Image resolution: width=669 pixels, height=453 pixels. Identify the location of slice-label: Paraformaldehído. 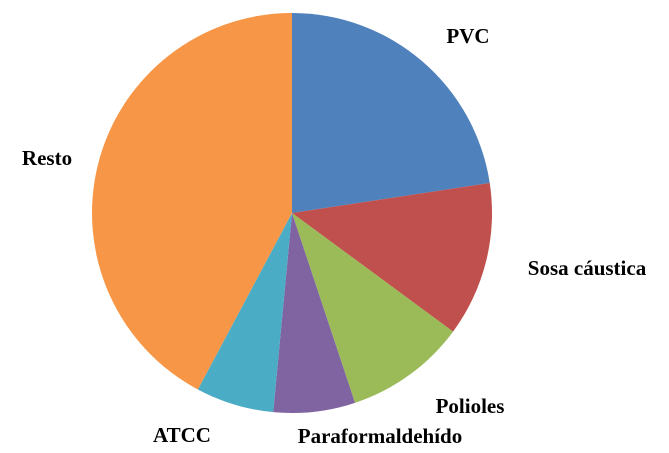
(380, 436).